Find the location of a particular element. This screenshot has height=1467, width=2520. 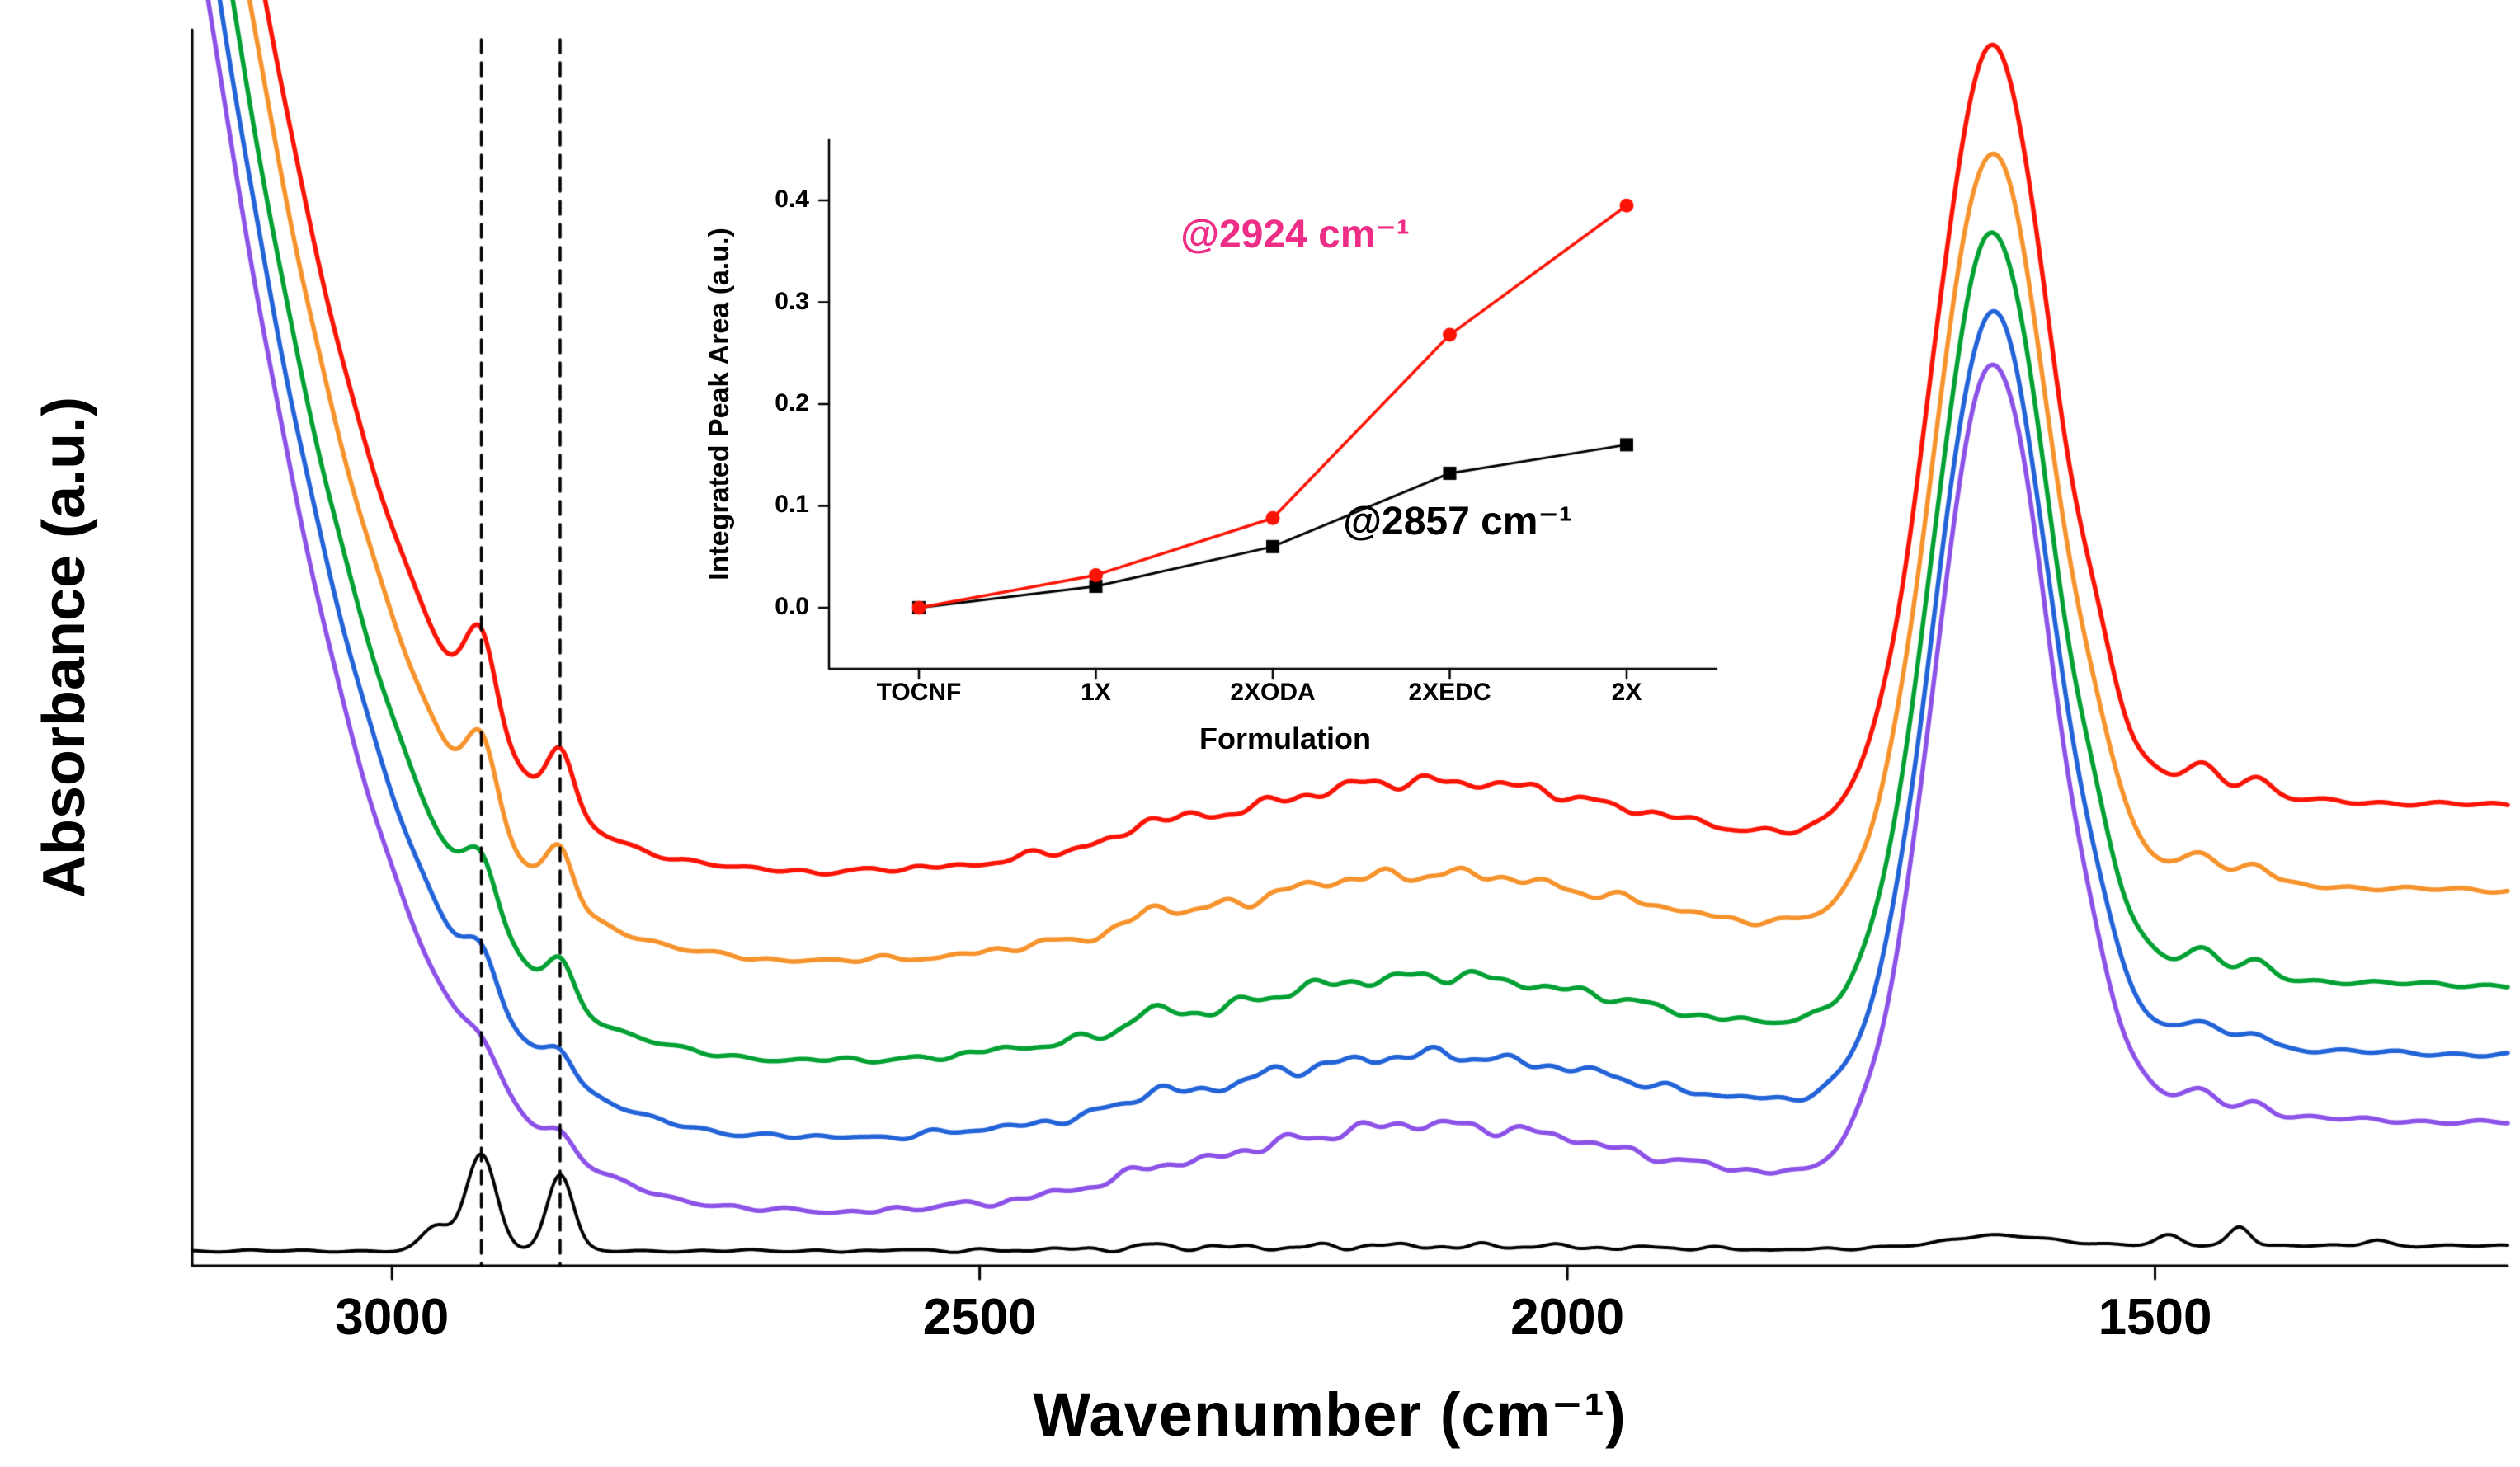

inset-x-axis-label: Formulation is located at coordinates (1285, 738).